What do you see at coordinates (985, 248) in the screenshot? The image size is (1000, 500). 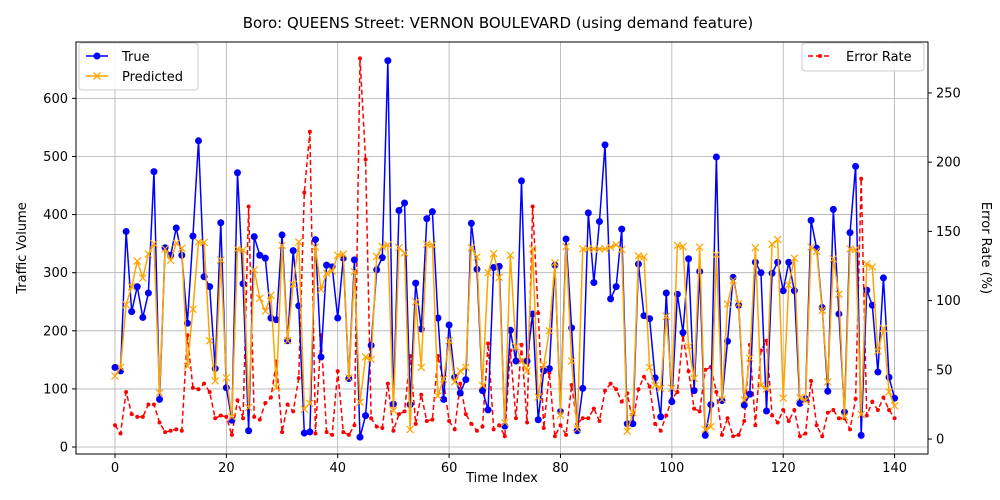 I see `y-right-axis-label: Error Rate (%)` at bounding box center [985, 248].